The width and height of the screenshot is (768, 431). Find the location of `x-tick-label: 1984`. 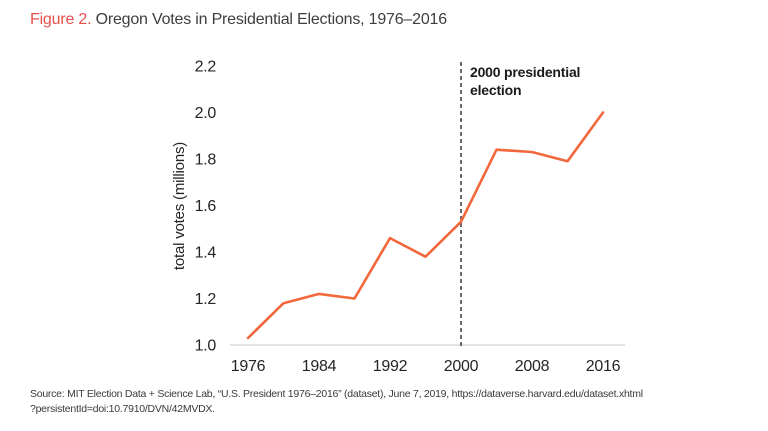

x-tick-label: 1984 is located at coordinates (319, 366).